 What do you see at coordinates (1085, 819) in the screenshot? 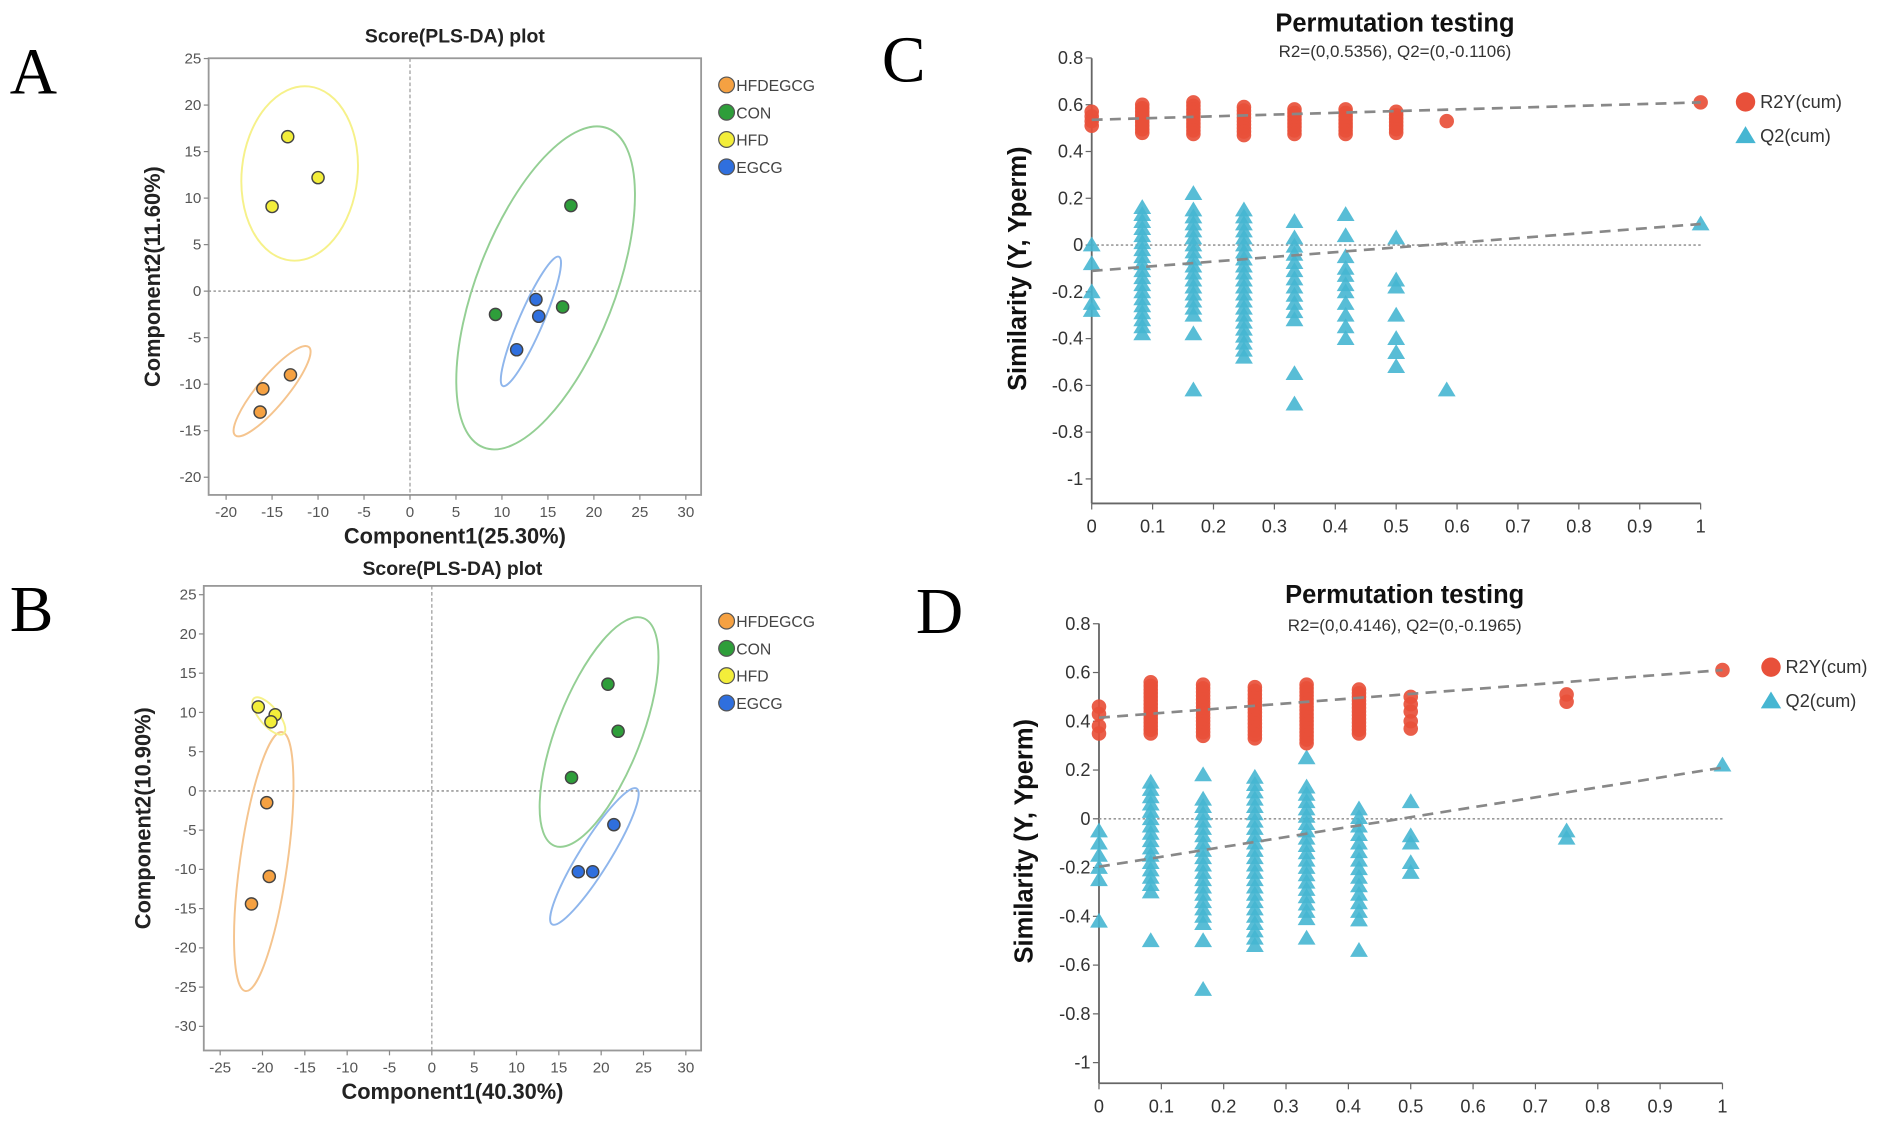
I see `y-tick-label: 0` at bounding box center [1085, 819].